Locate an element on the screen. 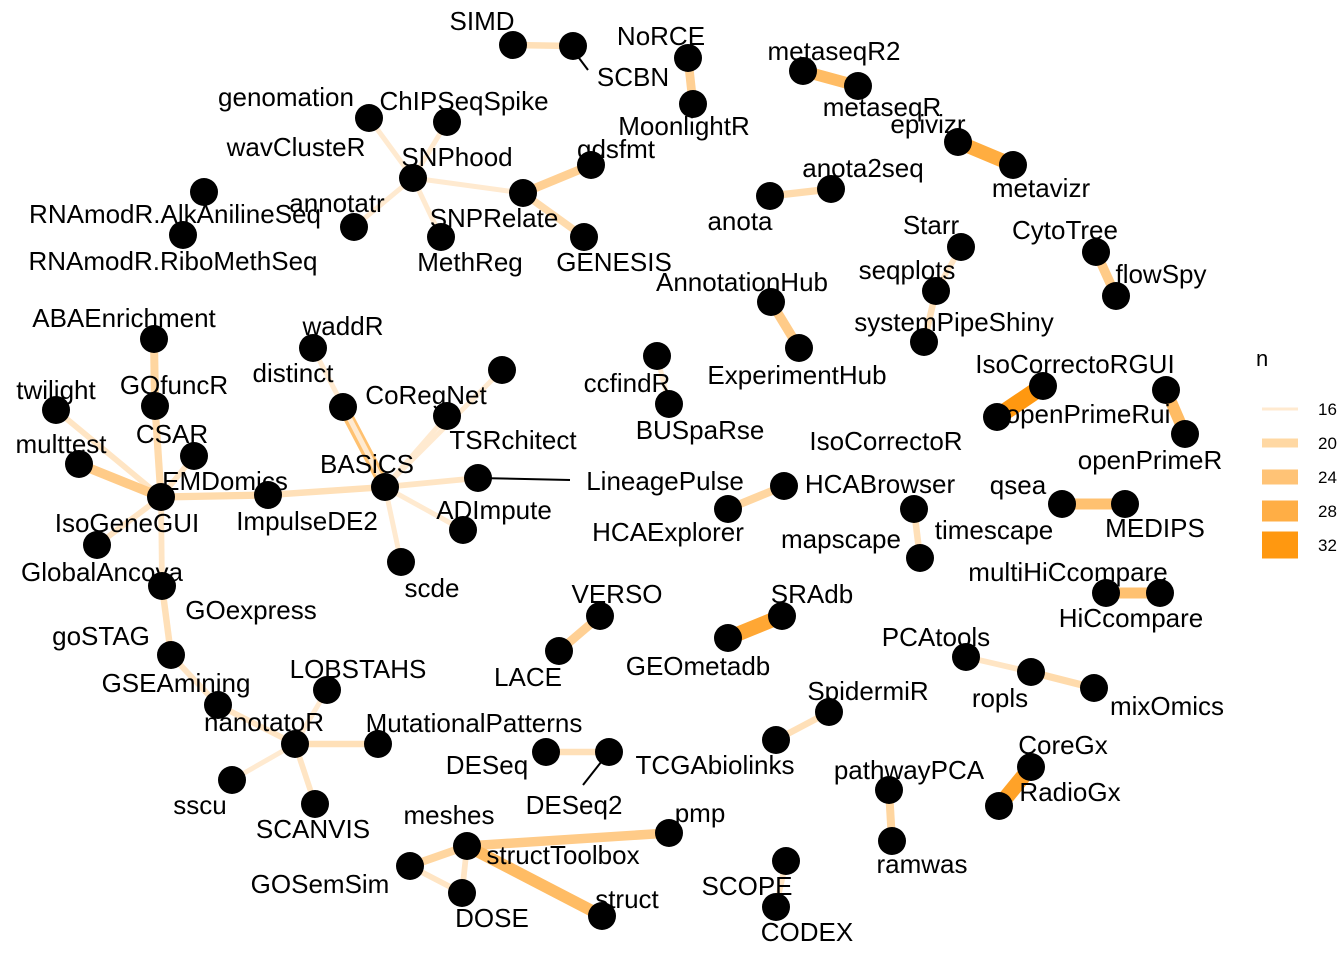 The width and height of the screenshot is (1344, 960). node-goSTAG is located at coordinates (171, 655).